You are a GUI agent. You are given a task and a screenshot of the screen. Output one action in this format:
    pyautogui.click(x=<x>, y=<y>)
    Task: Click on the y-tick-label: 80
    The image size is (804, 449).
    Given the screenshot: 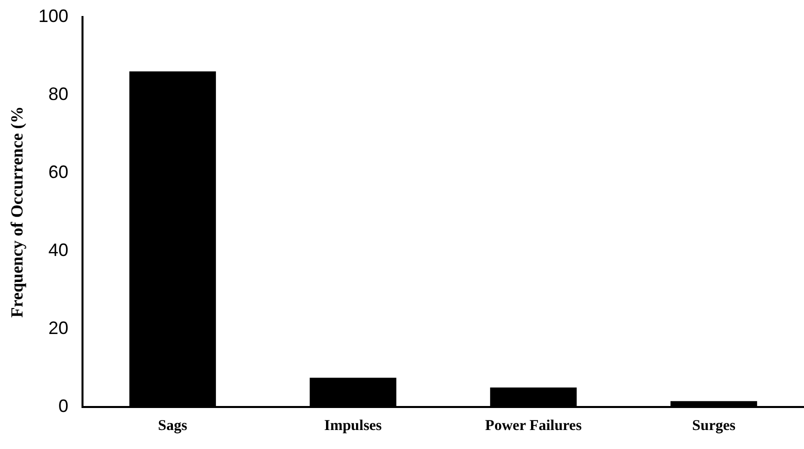 What is the action you would take?
    pyautogui.click(x=58, y=94)
    